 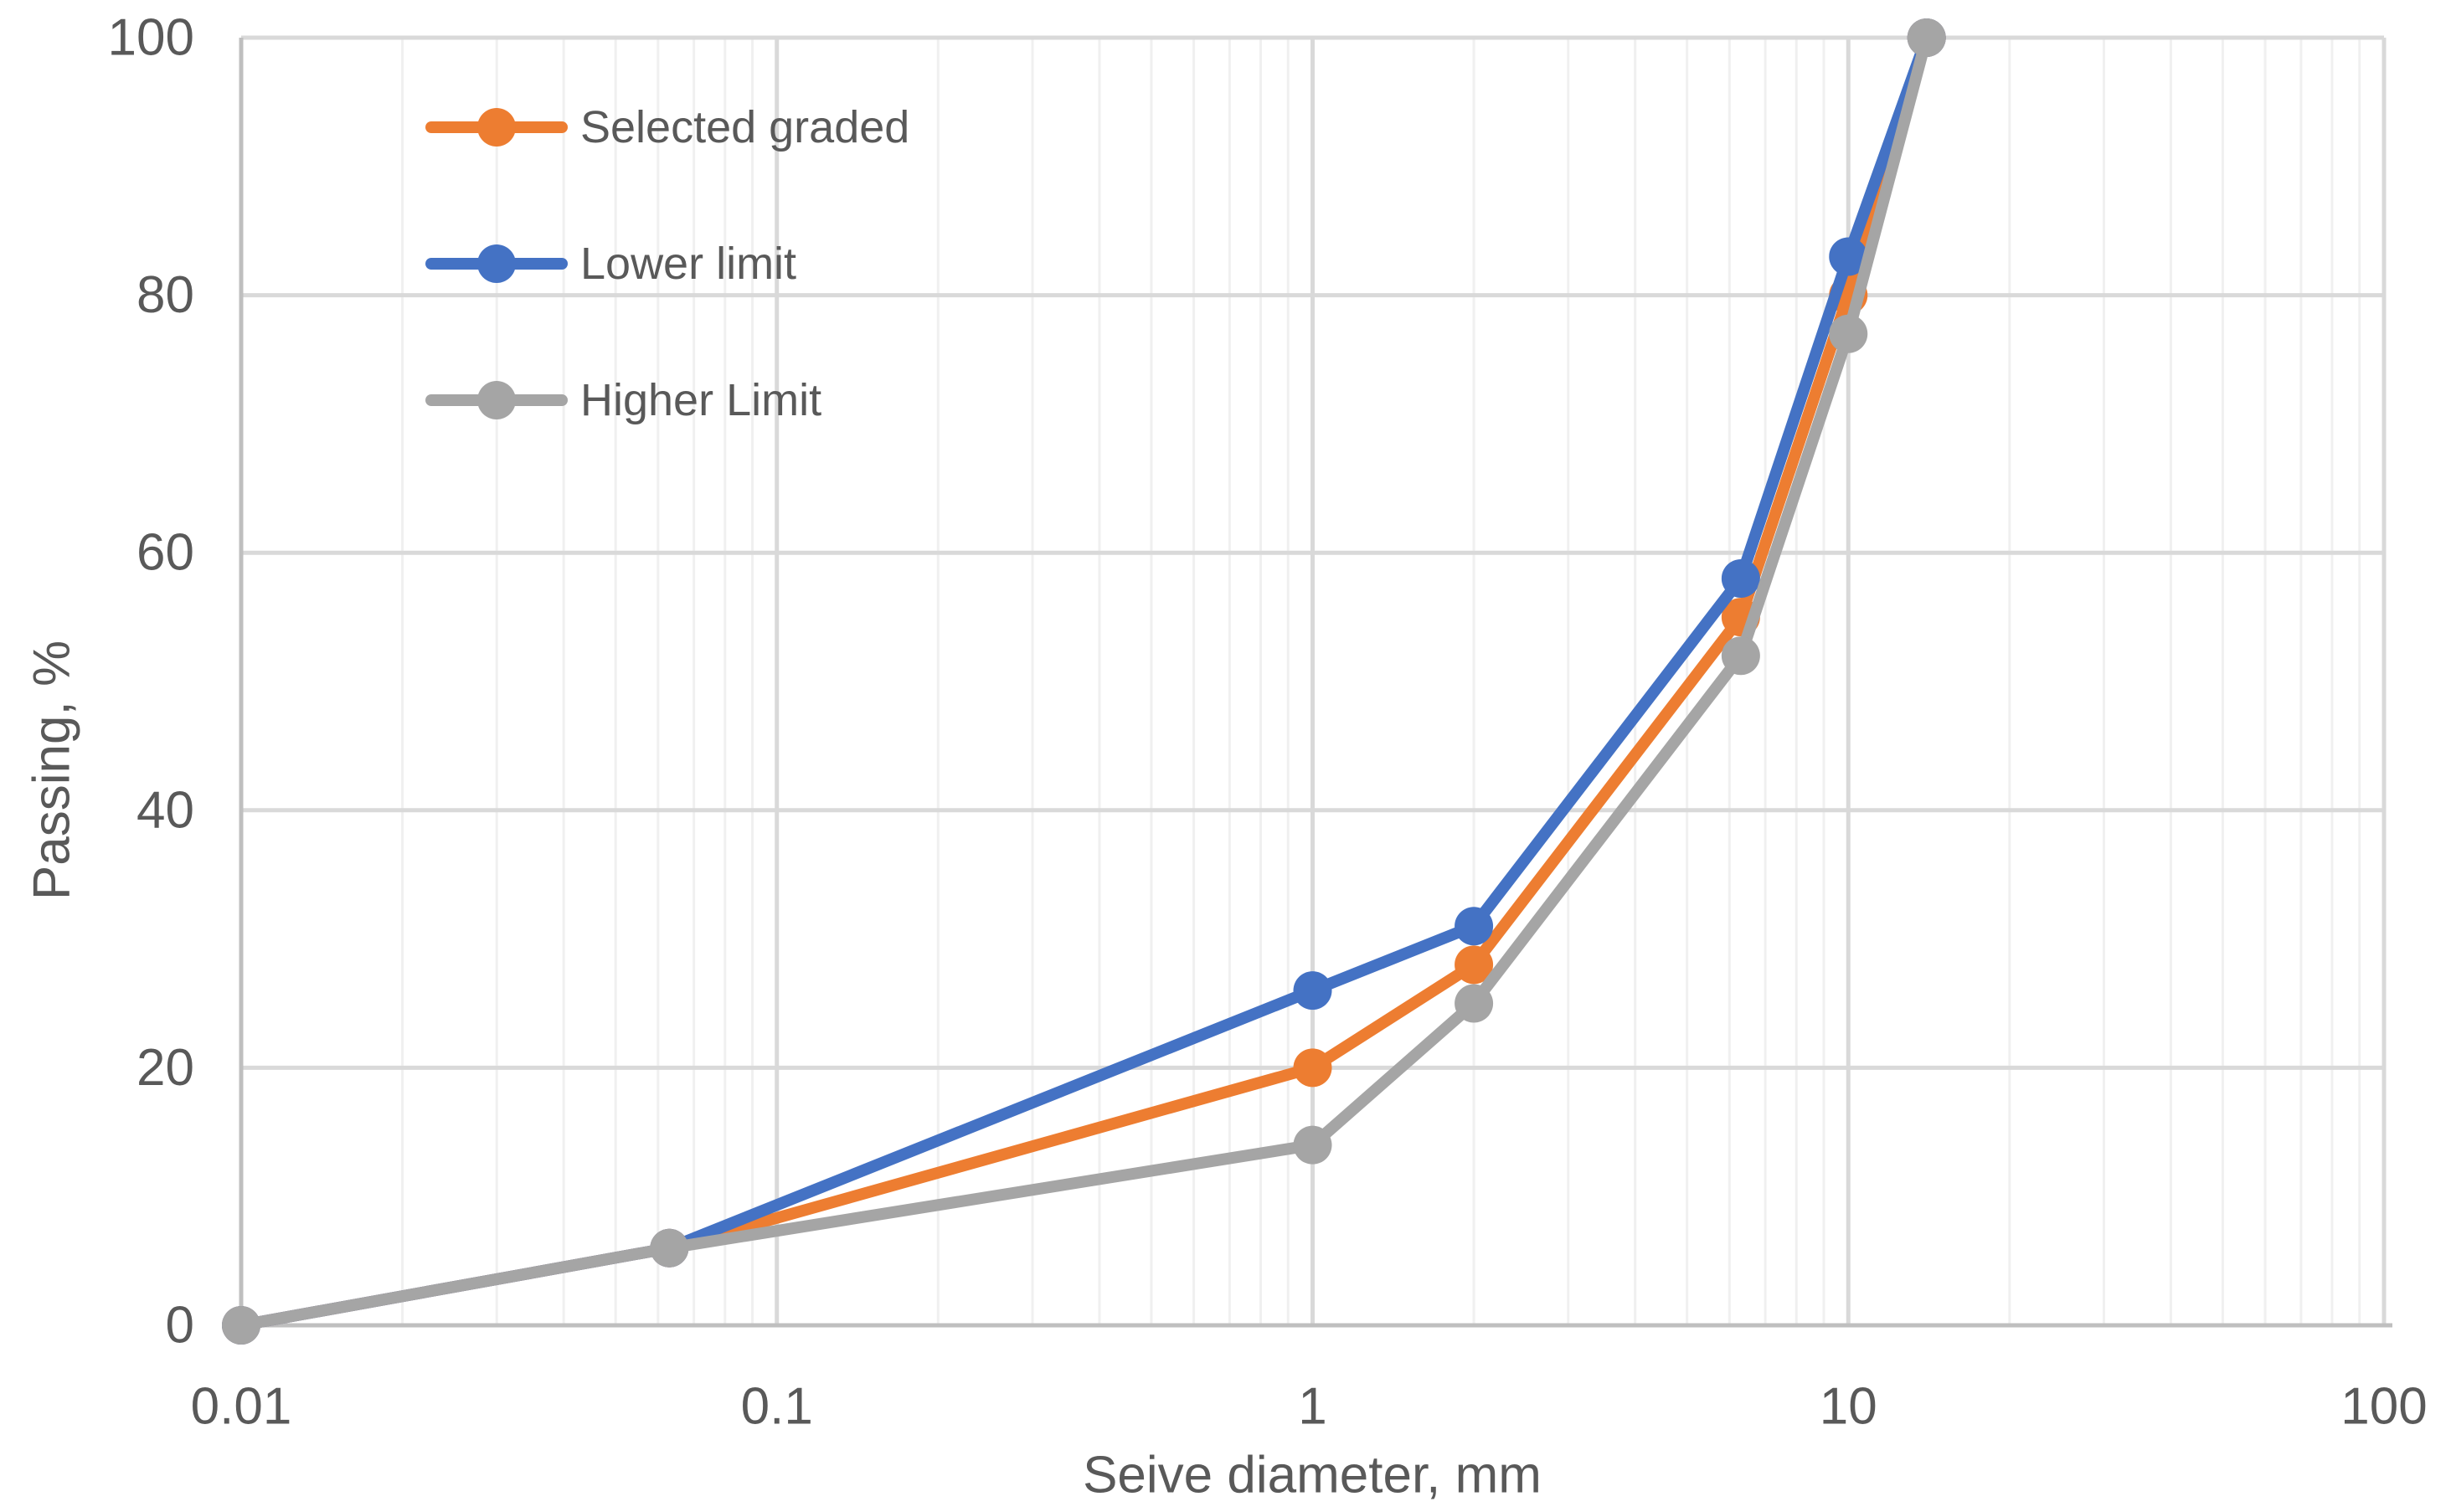 What do you see at coordinates (165, 295) in the screenshot?
I see `y-tick-label: 80` at bounding box center [165, 295].